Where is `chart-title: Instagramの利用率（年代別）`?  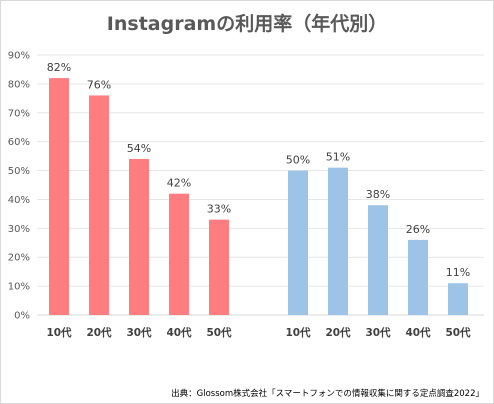 chart-title: Instagramの利用率（年代別） is located at coordinates (247, 23).